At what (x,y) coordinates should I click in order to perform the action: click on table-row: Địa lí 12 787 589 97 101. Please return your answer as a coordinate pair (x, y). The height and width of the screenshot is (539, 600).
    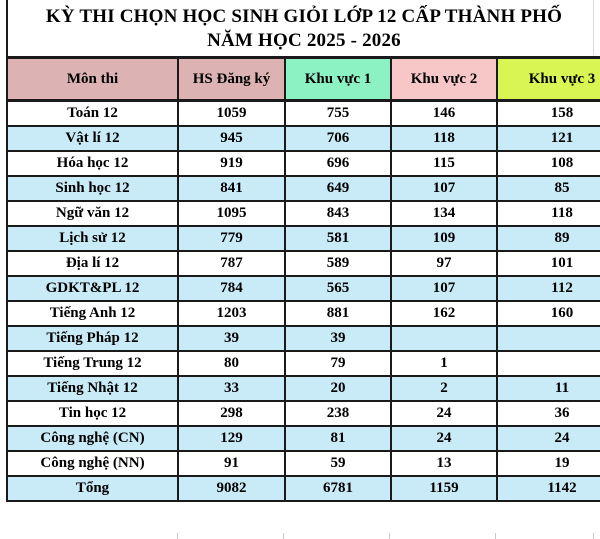
    Looking at the image, I should click on (303, 263).